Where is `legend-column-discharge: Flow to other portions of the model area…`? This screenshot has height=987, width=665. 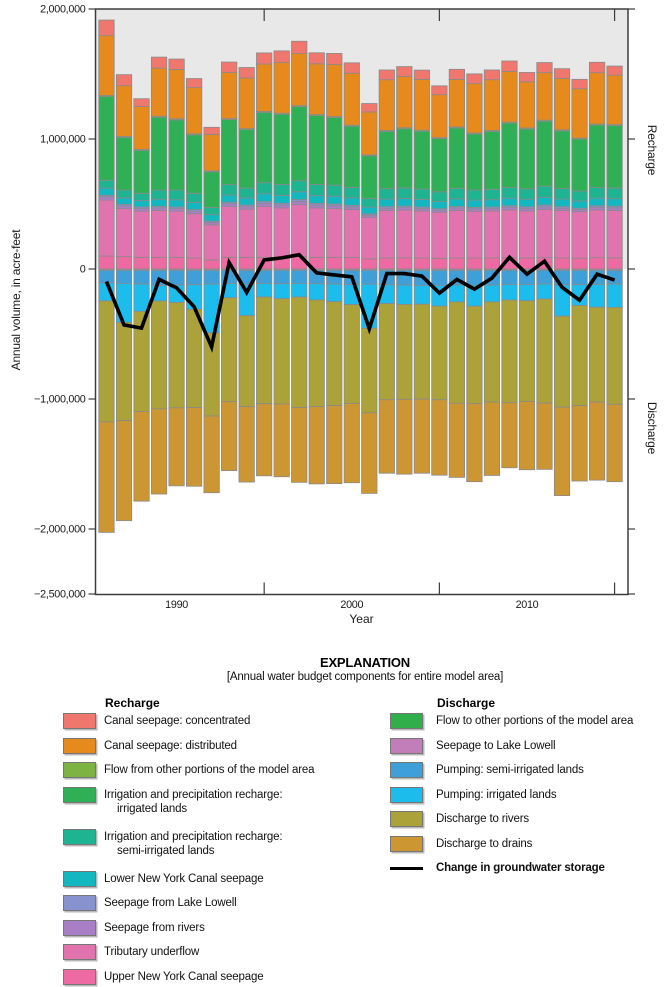 legend-column-discharge: Flow to other portions of the model area… is located at coordinates (525, 797).